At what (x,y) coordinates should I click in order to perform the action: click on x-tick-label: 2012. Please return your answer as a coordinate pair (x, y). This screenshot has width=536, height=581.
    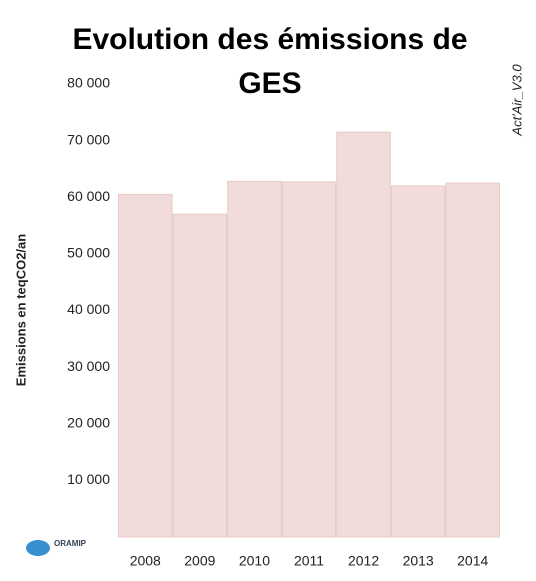
    Looking at the image, I should click on (363, 561).